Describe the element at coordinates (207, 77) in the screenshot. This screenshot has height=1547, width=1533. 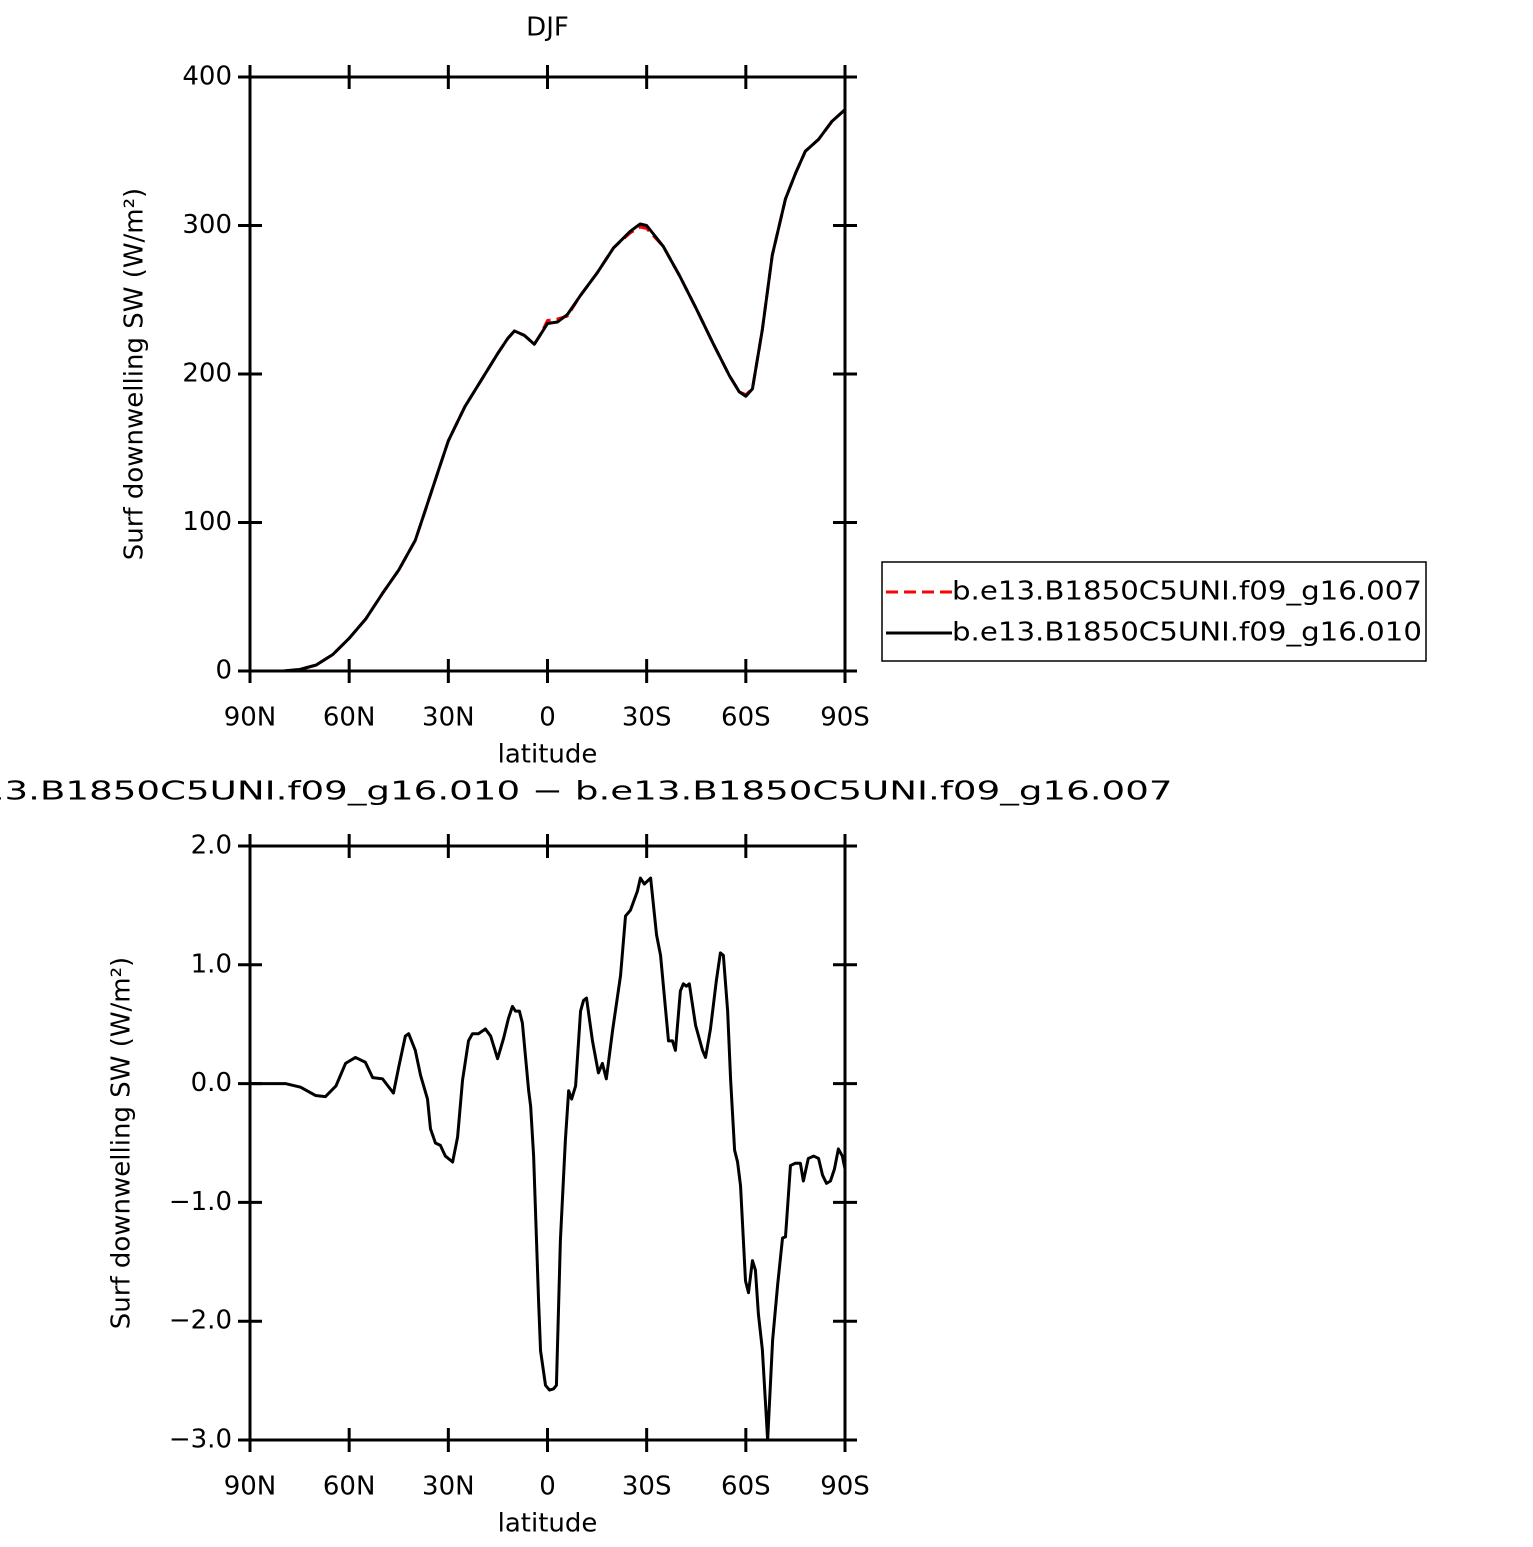
I see `y-tick-label: 400` at that location.